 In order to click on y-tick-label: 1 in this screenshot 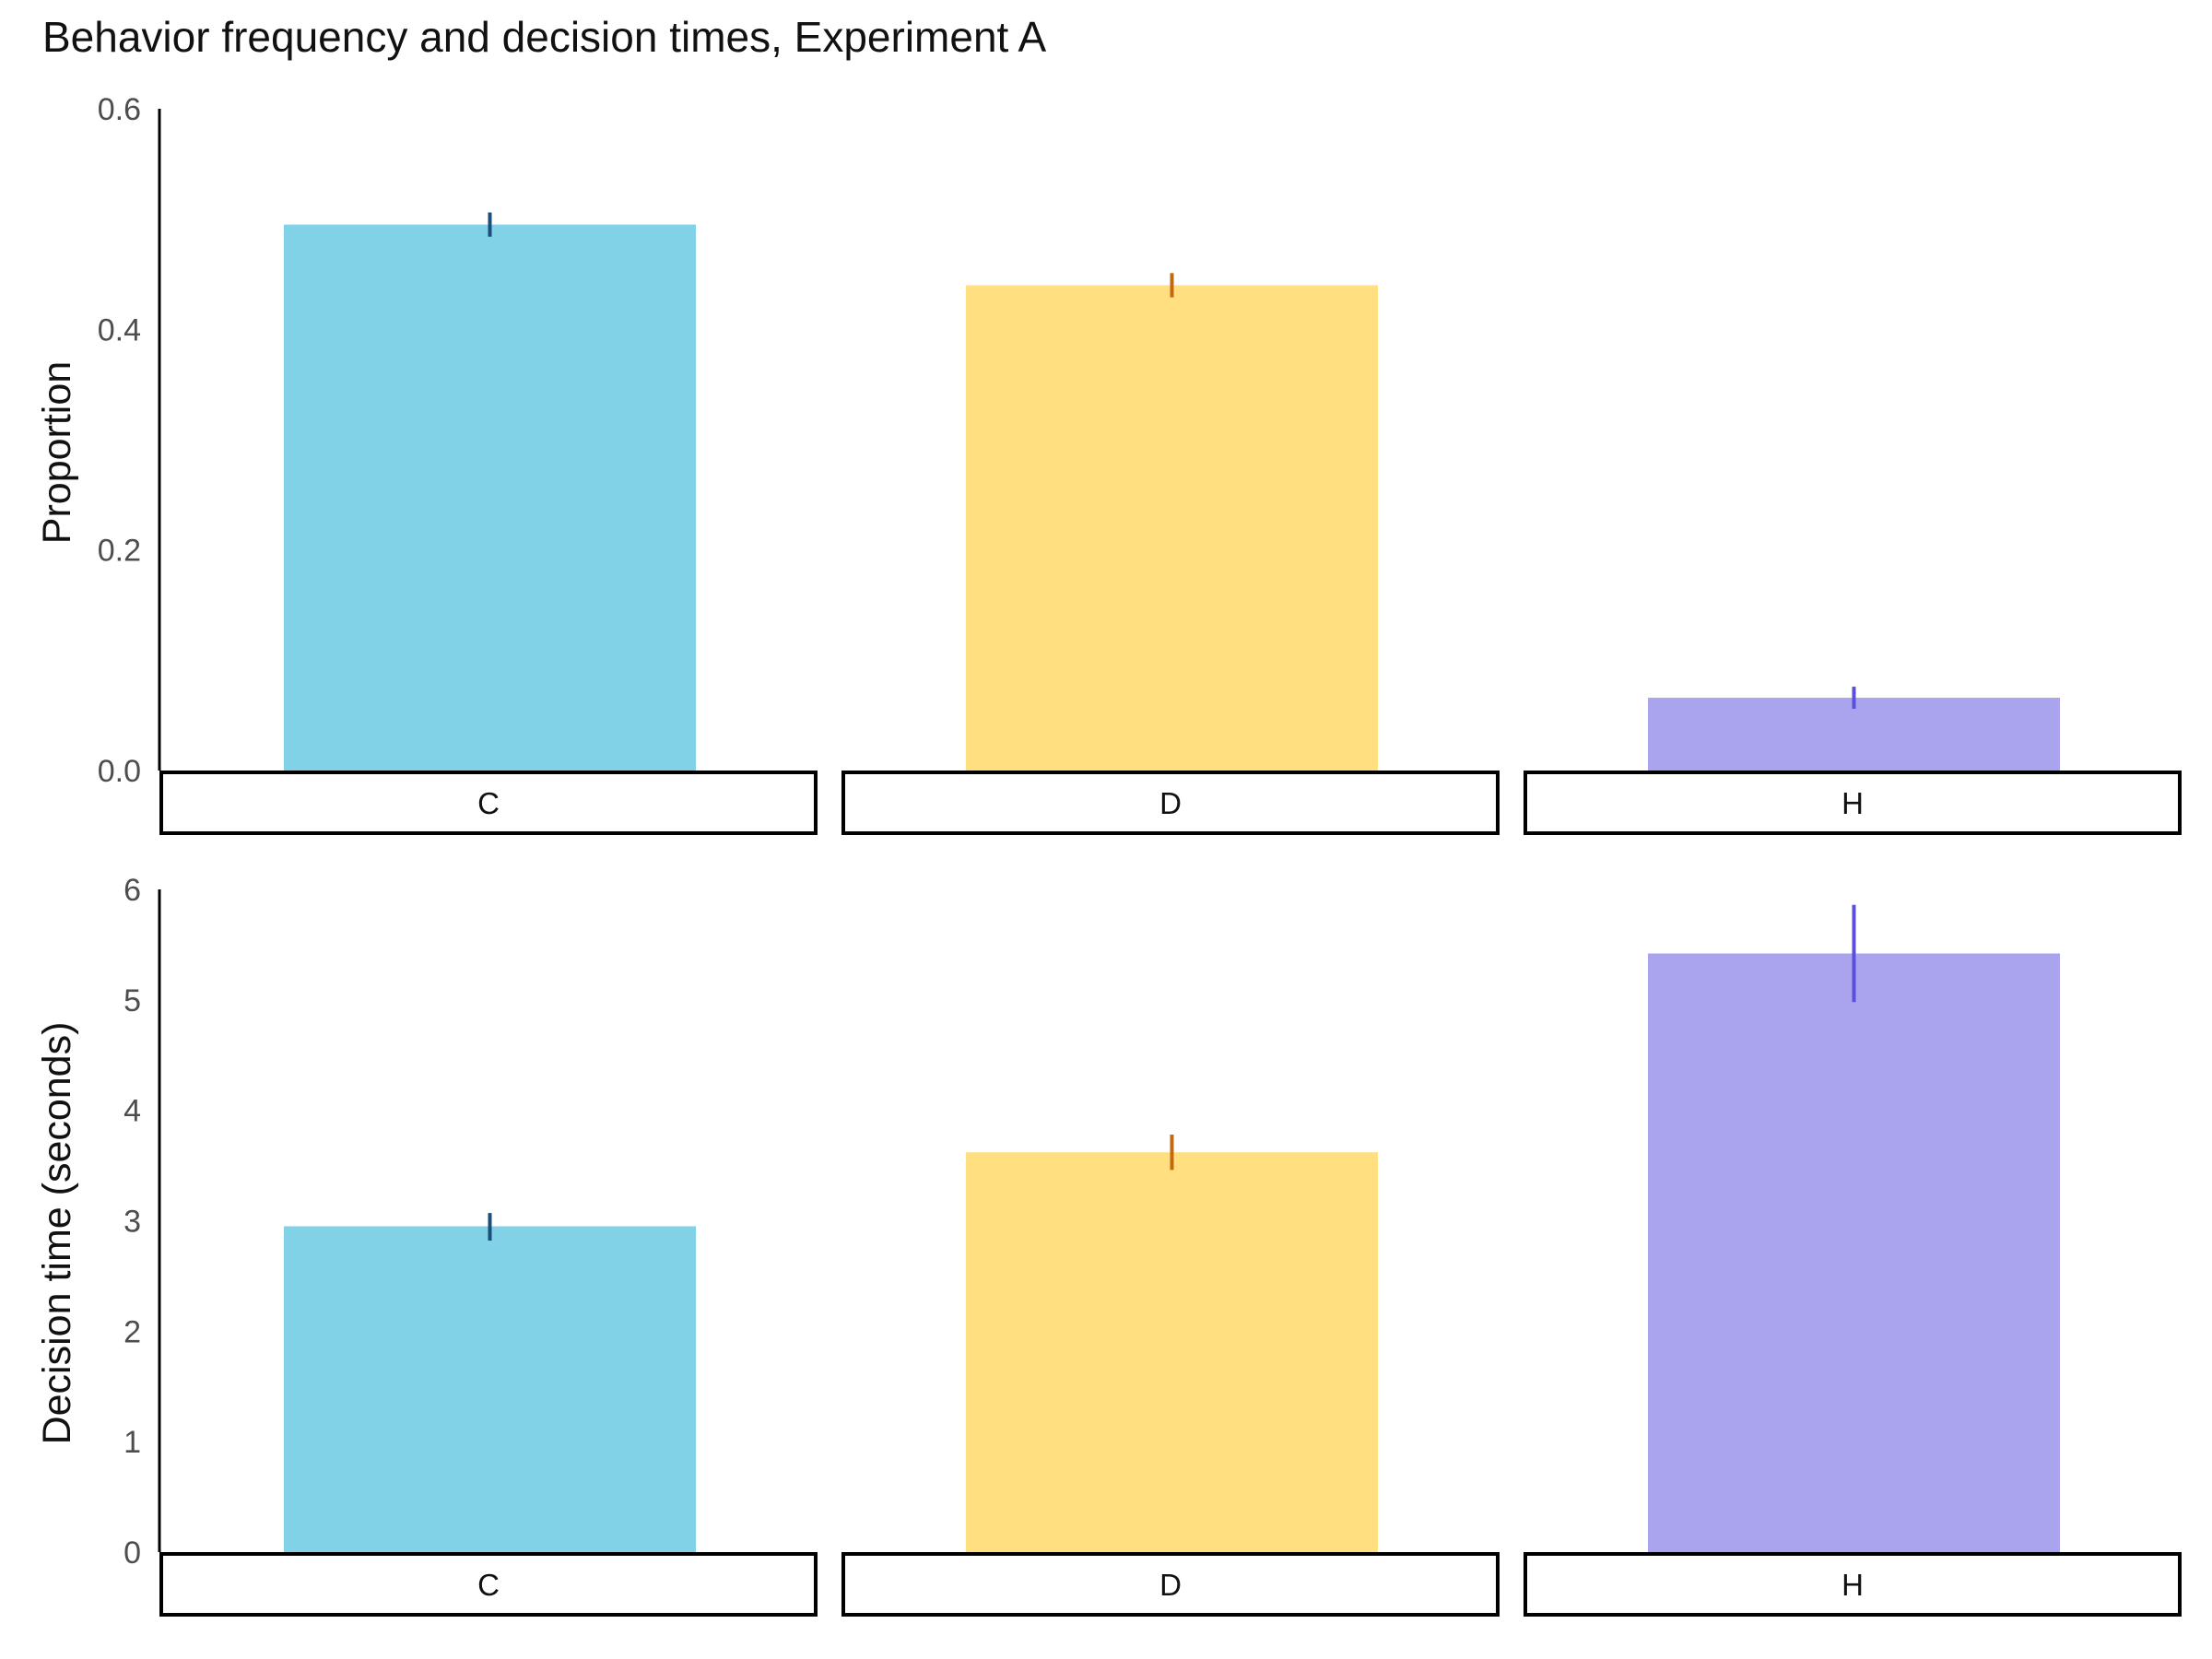, I will do `click(132, 1442)`.